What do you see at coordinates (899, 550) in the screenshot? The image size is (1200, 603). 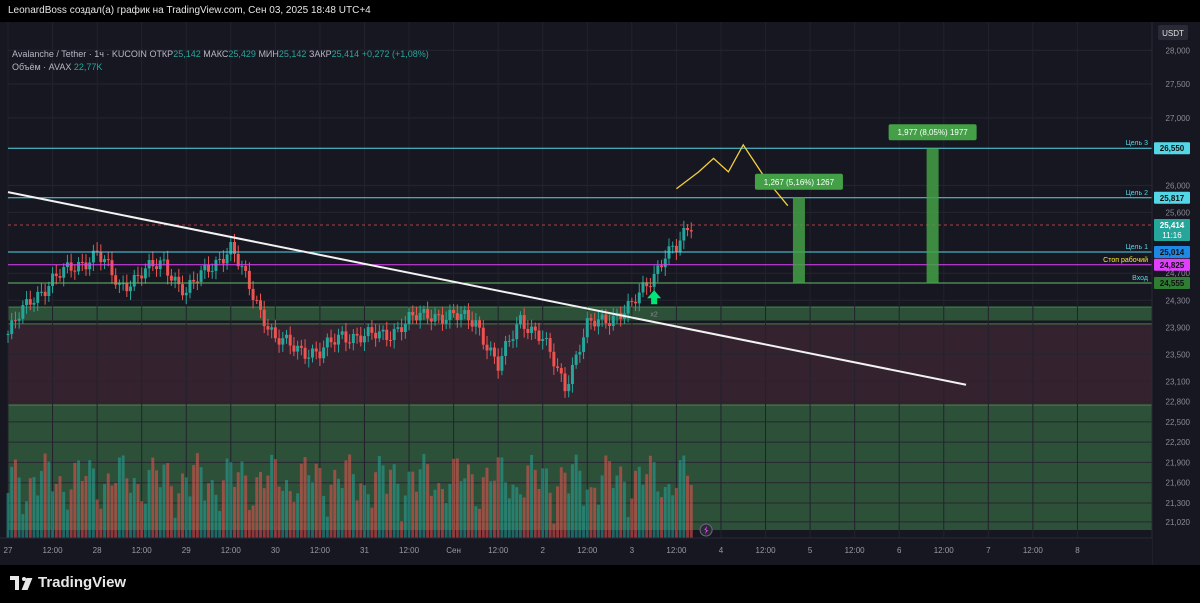 I see `time-label-20: 6` at bounding box center [899, 550].